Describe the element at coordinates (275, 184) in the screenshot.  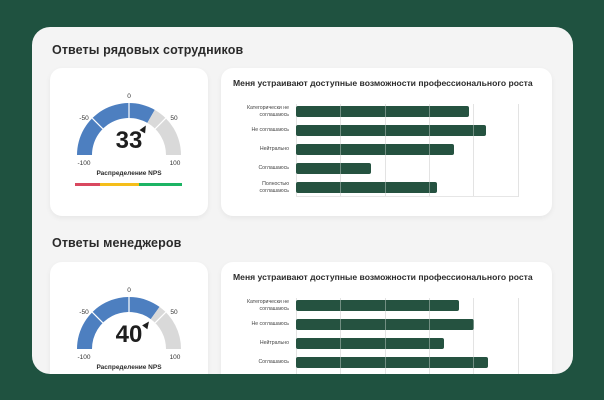
I see `category-label-line: Полностью` at that location.